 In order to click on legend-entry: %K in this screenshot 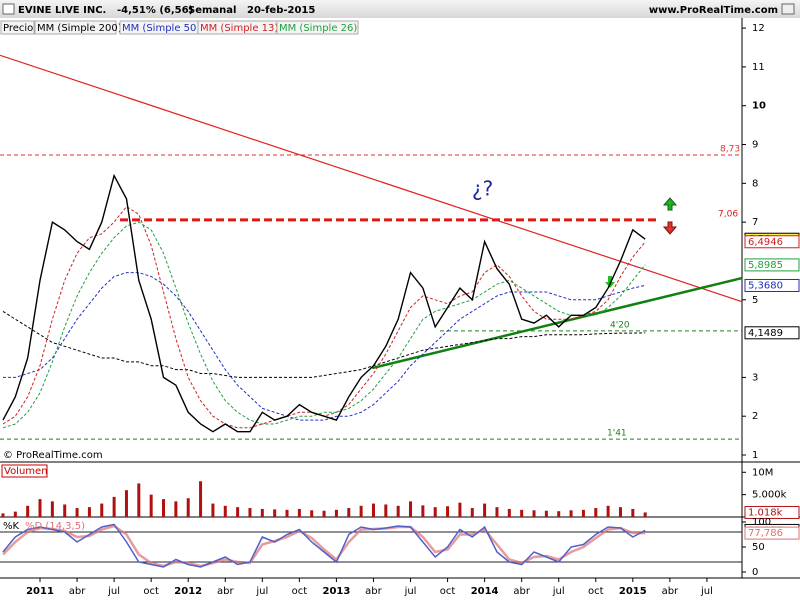, I will do `click(11, 526)`.